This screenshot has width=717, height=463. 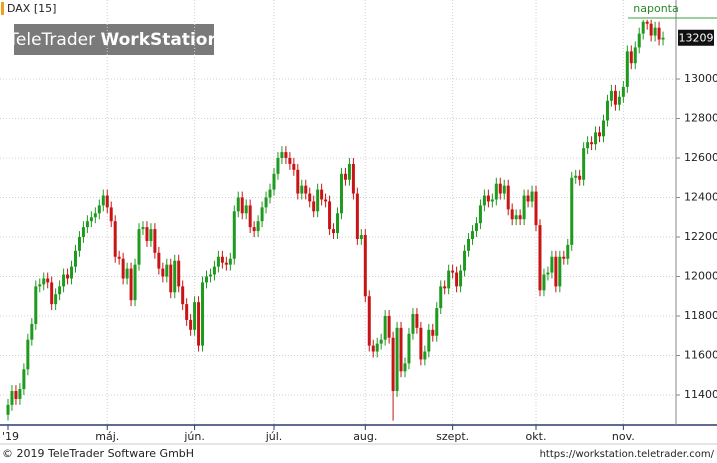 I want to click on watermark: TeleTrader WorkStation, so click(x=113, y=40).